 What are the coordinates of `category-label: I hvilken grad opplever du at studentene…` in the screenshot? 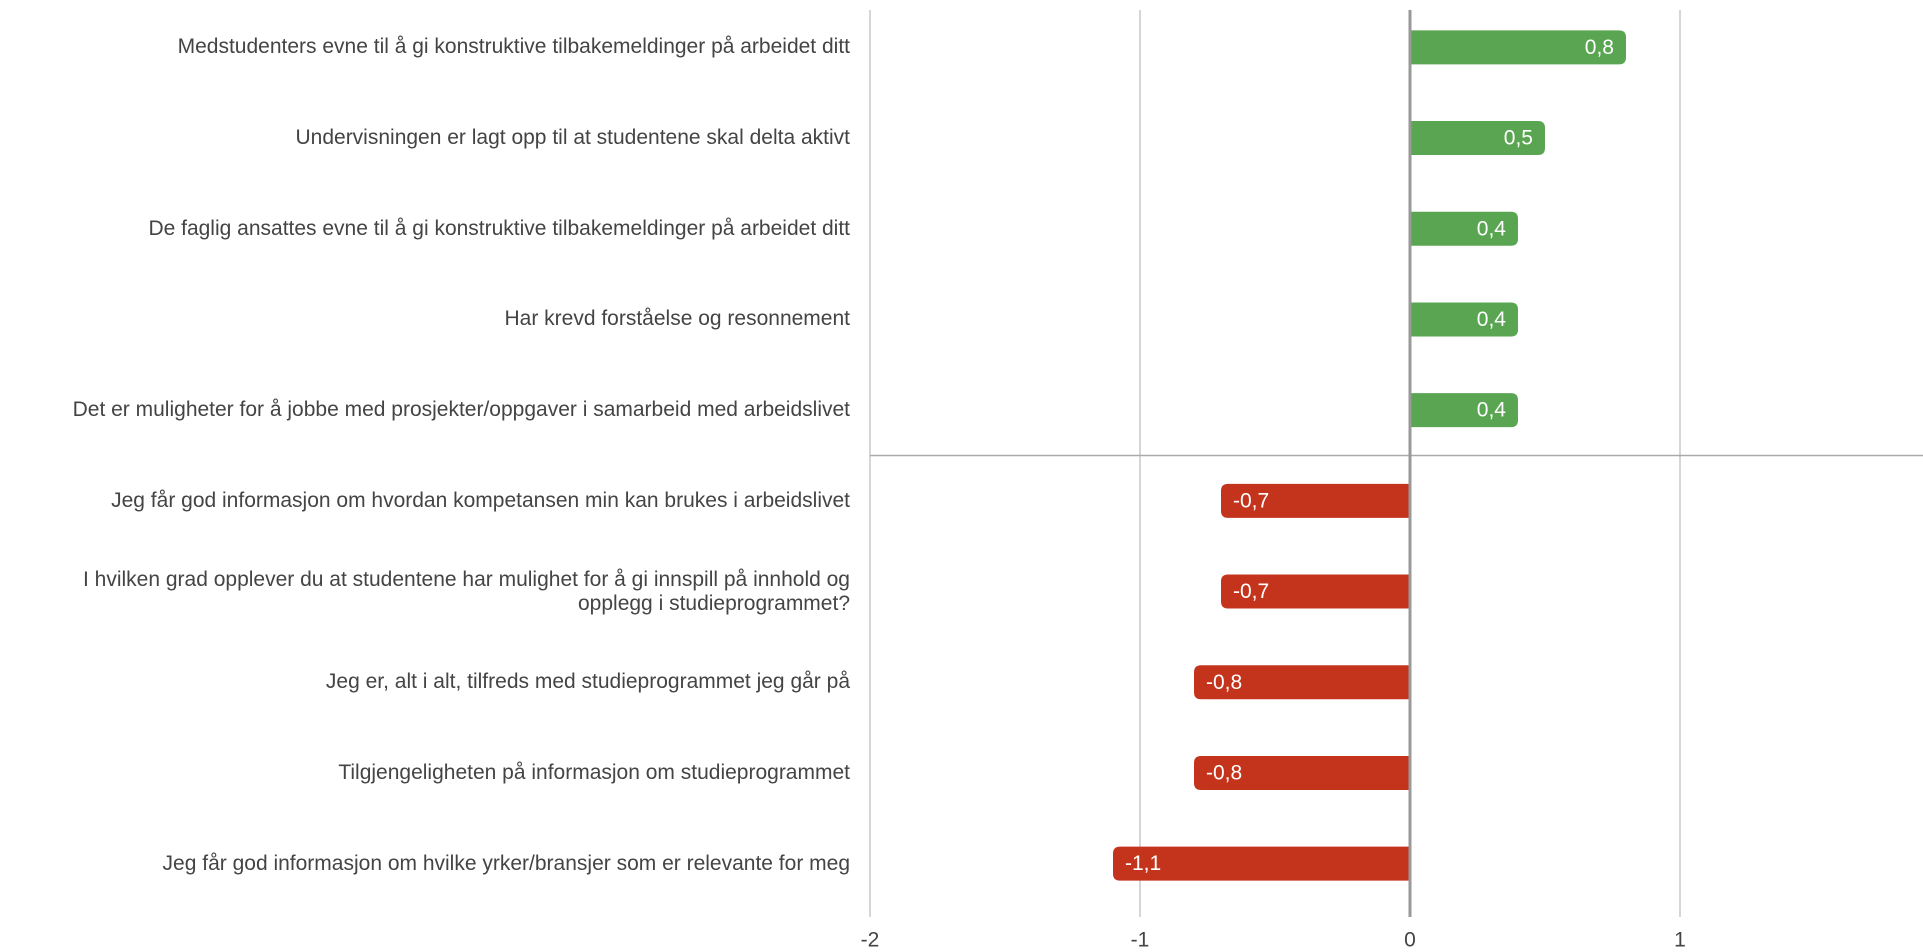 It's located at (466, 591).